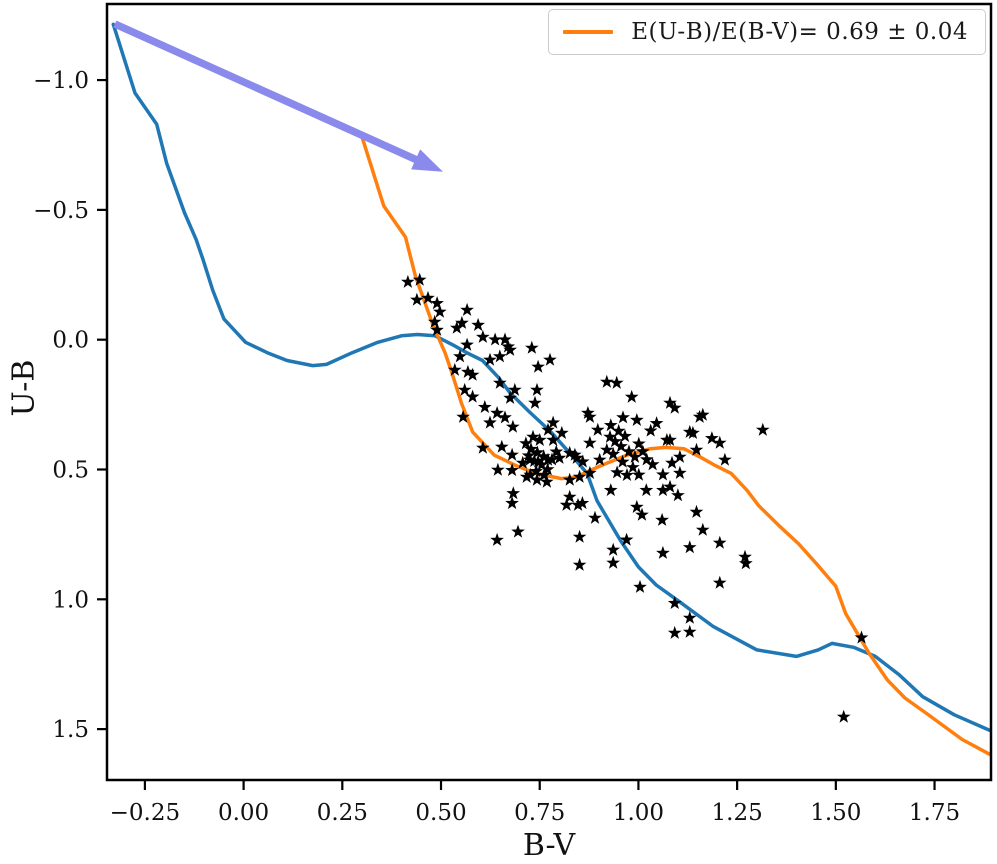  I want to click on x-tick-label: 0.50, so click(440, 813).